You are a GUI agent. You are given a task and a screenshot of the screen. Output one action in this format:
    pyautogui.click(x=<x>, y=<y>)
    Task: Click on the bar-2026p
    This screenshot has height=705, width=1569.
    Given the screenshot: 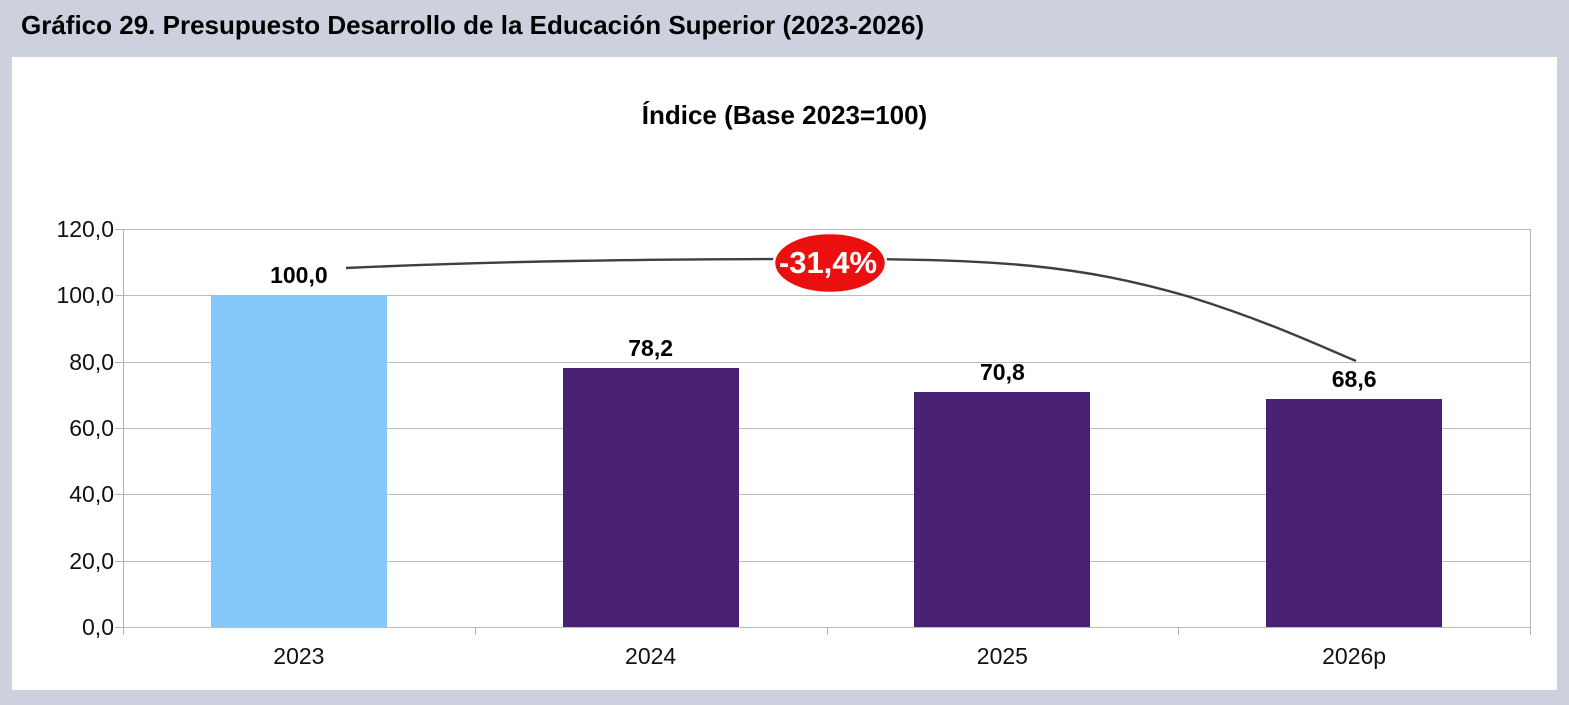 What is the action you would take?
    pyautogui.click(x=1354, y=513)
    